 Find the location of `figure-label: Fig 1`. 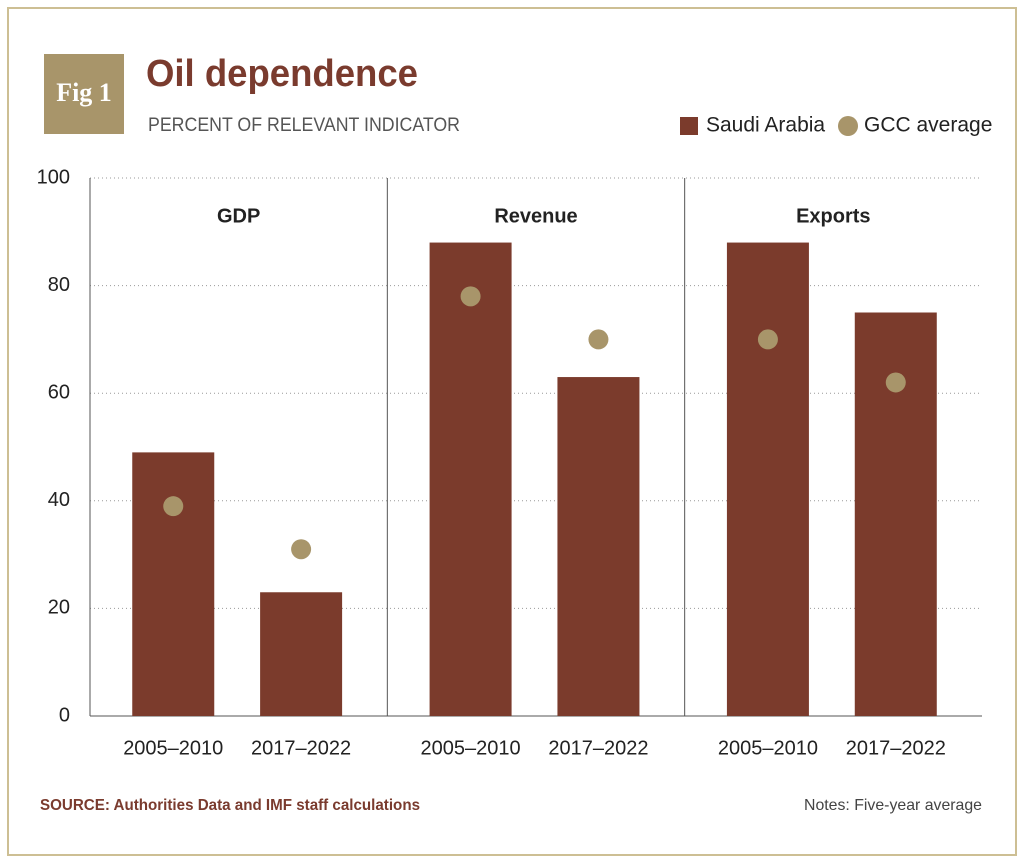

figure-label: Fig 1 is located at coordinates (84, 92).